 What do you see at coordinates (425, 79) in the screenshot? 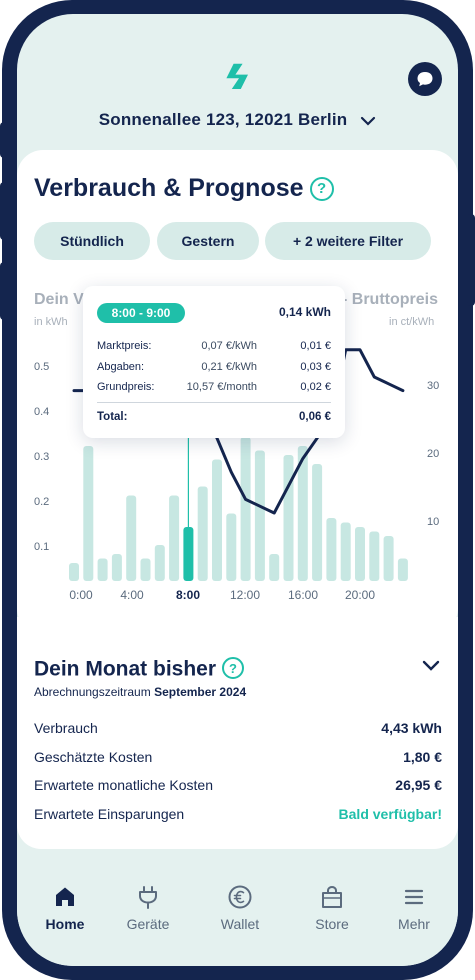
I see `chat-button` at bounding box center [425, 79].